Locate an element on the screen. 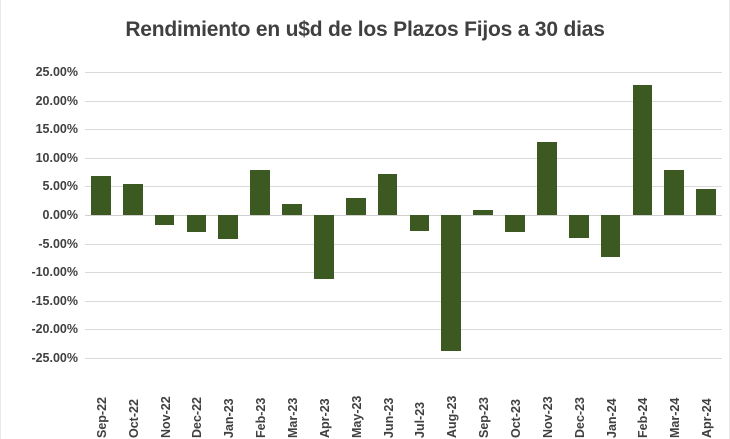 Image resolution: width=730 pixels, height=439 pixels. x-axis-tick-label: Nov-22 is located at coordinates (165, 417).